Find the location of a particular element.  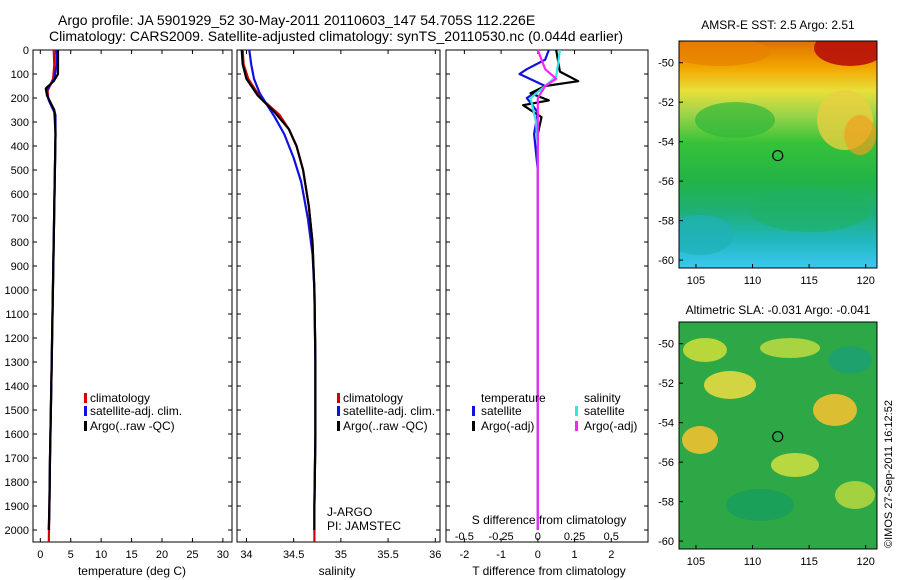

depth-tick-label: 1900 is located at coordinates (17, 507).